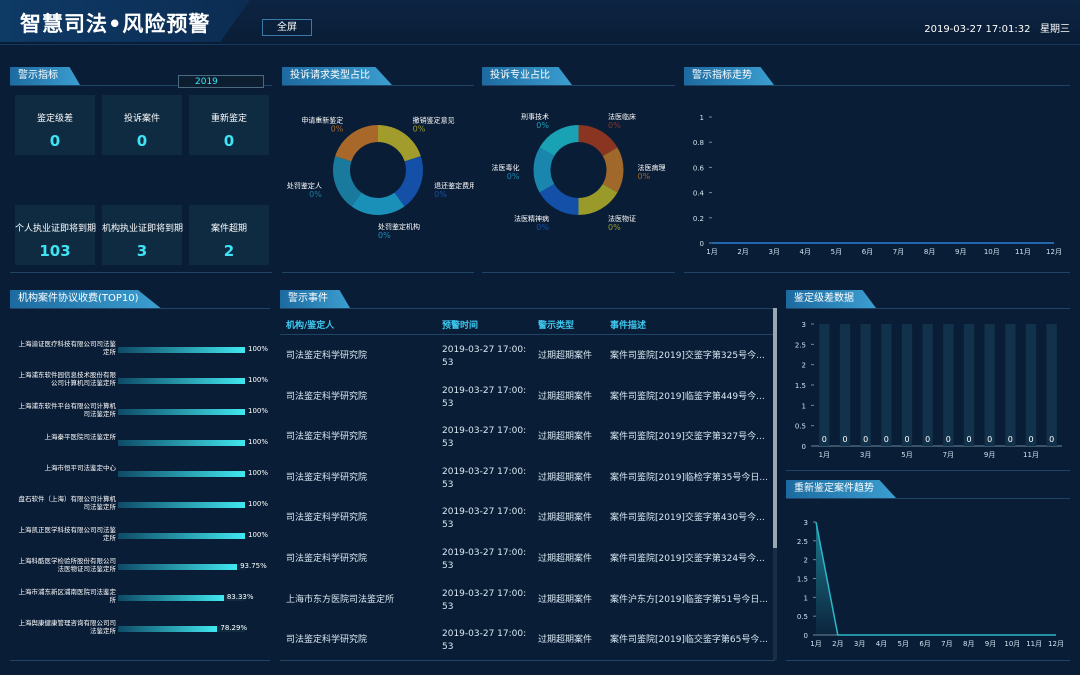 The width and height of the screenshot is (1080, 675). I want to click on y-tick-label: 0.6, so click(699, 168).